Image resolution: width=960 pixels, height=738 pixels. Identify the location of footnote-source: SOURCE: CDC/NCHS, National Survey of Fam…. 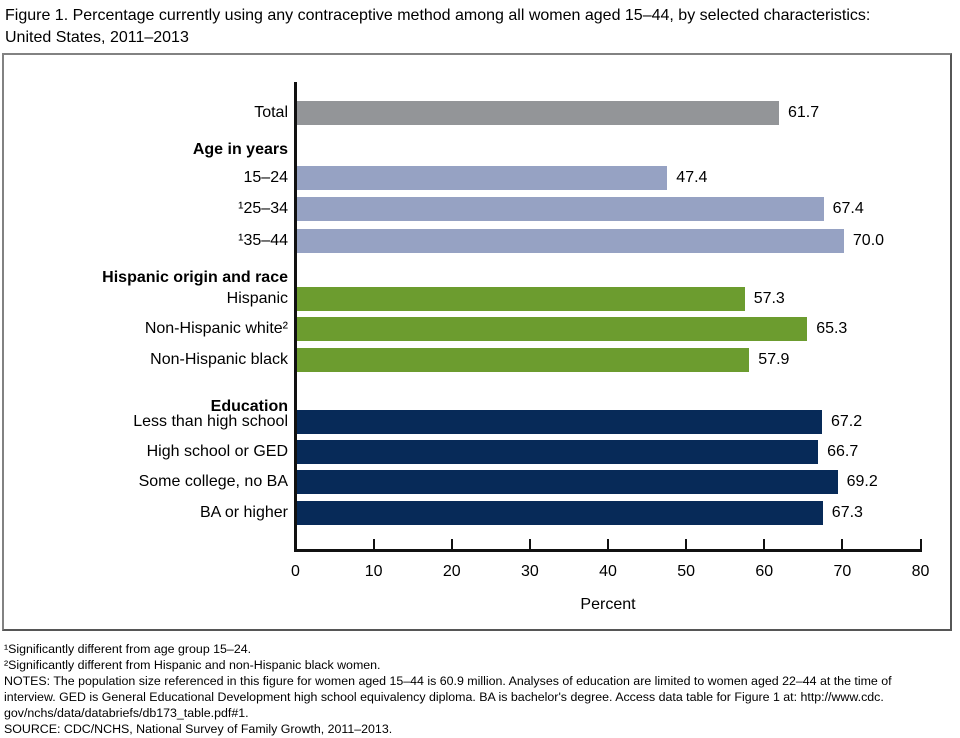
(198, 729).